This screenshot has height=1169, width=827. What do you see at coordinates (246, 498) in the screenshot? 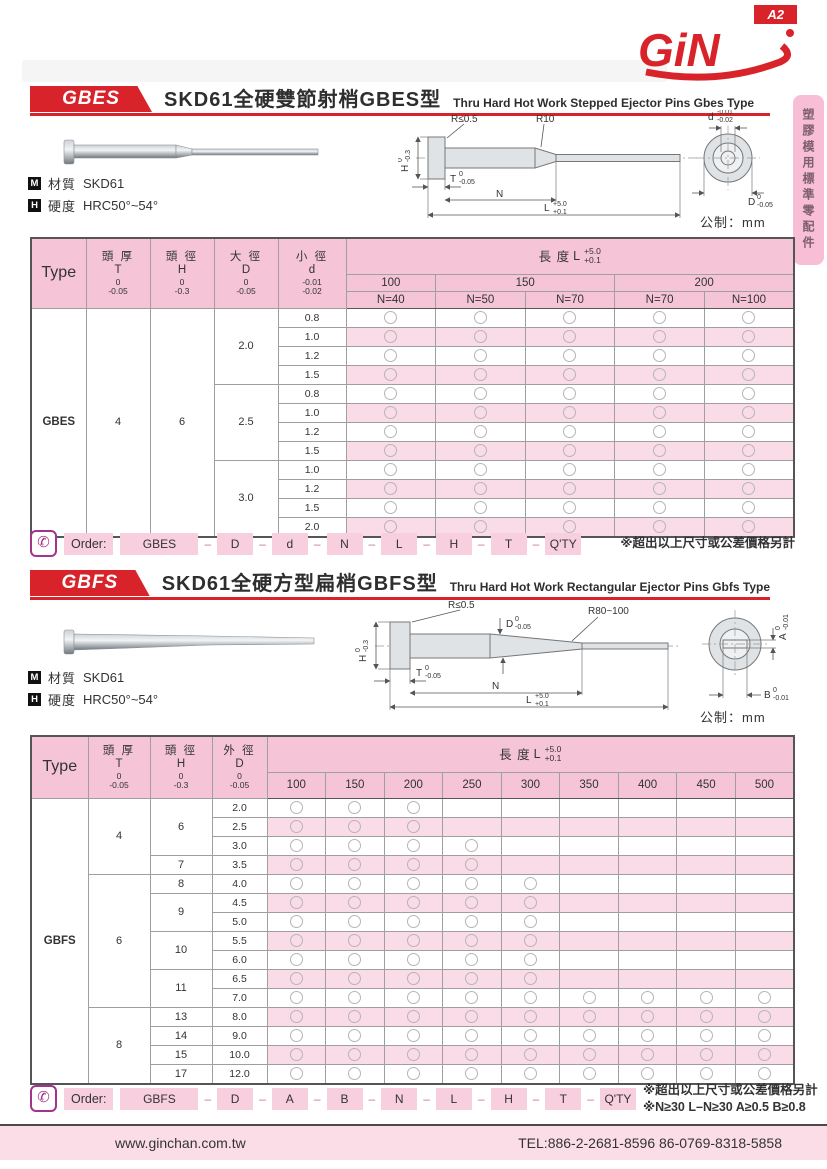
I see `gbes-d-group-value: 3.0` at bounding box center [246, 498].